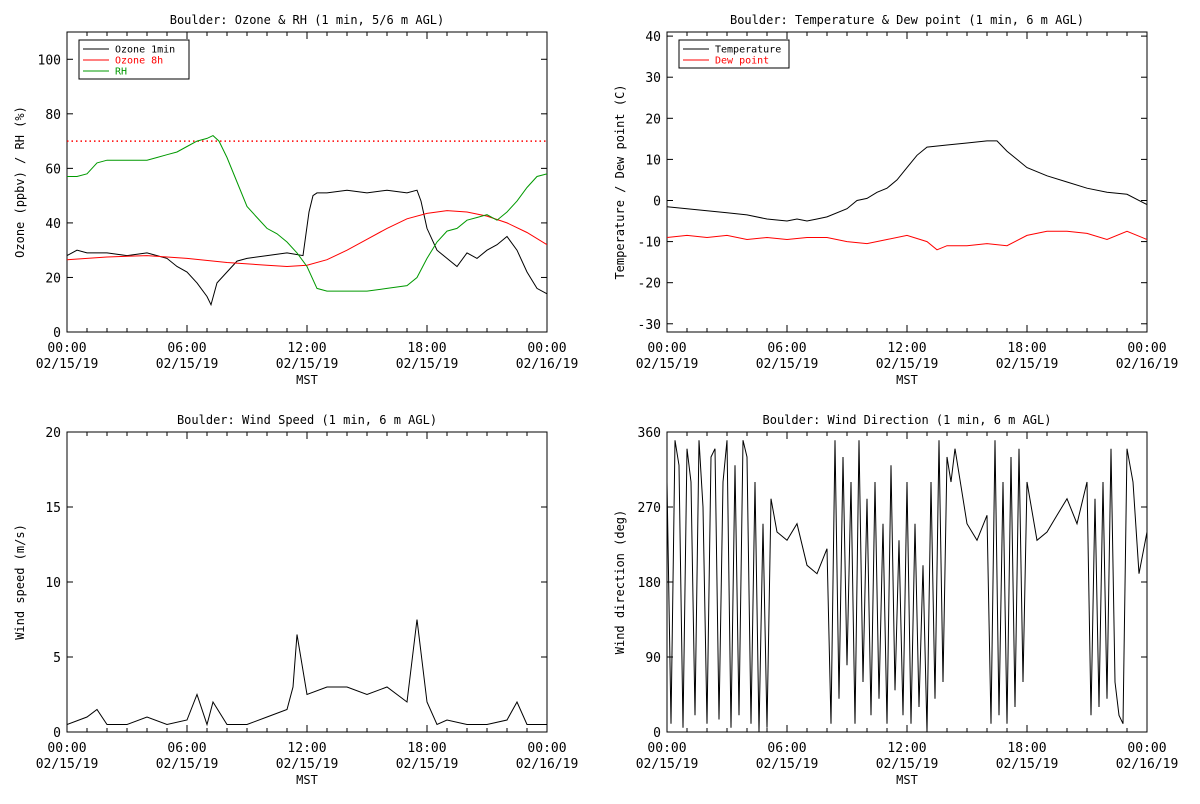  Describe the element at coordinates (649, 243) in the screenshot. I see `y-tick-label: -10` at that location.